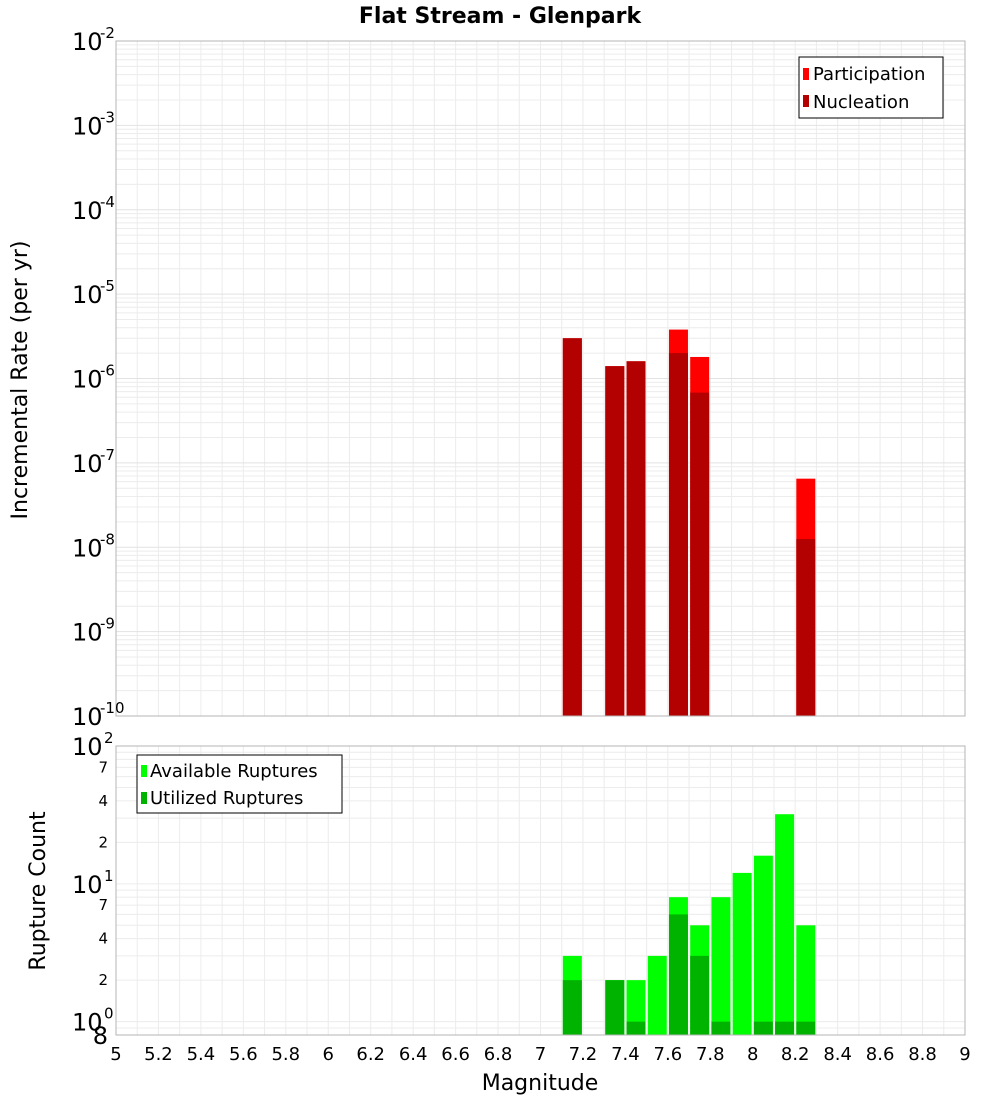 The width and height of the screenshot is (1000, 1100). What do you see at coordinates (144, 798) in the screenshot?
I see `legend-swatch-utilized-ruptures` at bounding box center [144, 798].